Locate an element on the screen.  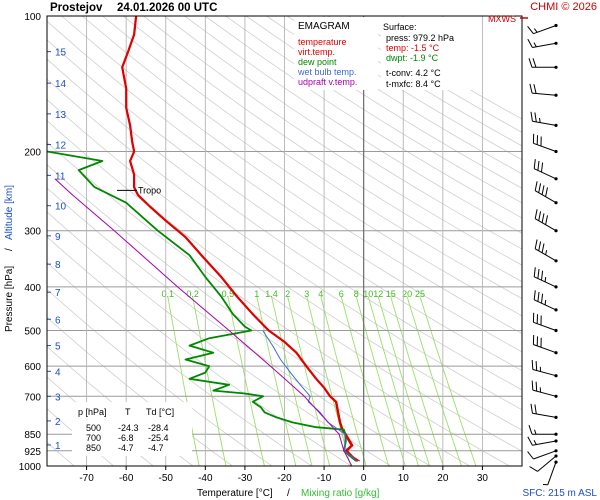
table-cell: 700 is located at coordinates (93, 438).